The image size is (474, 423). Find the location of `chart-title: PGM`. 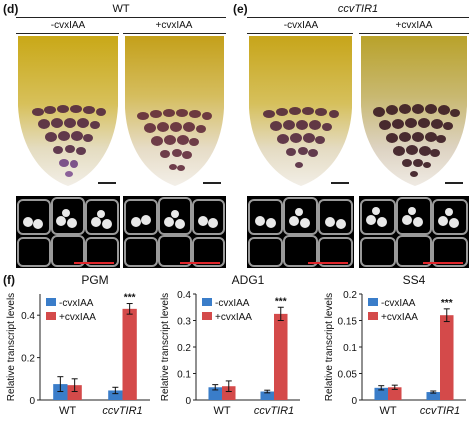

chart-title: PGM is located at coordinates (94, 280).